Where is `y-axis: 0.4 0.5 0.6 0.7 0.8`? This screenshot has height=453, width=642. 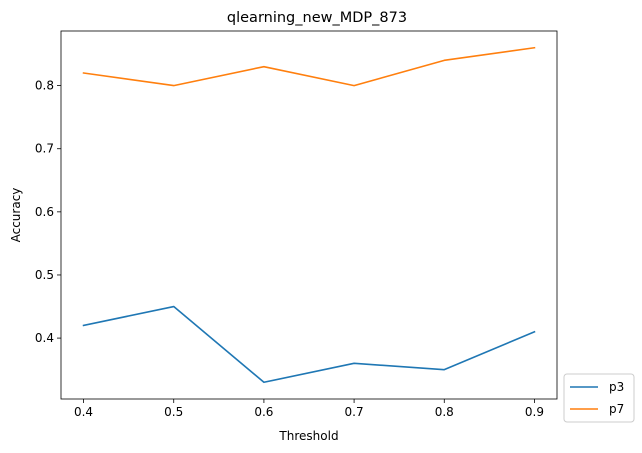
y-axis: 0.4 0.5 0.6 0.7 0.8 is located at coordinates (48, 212).